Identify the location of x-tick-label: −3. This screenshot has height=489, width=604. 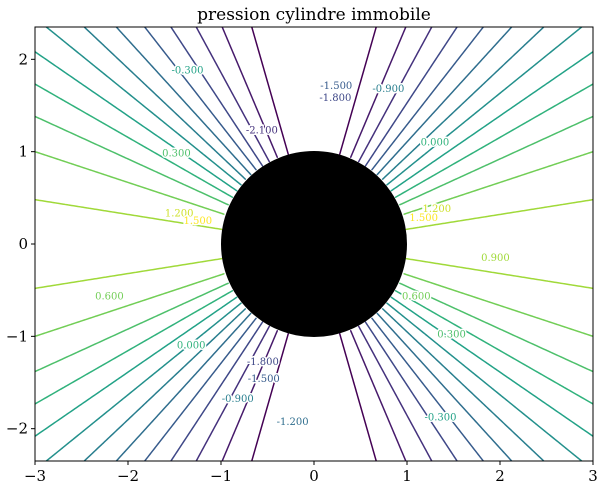
(35, 476).